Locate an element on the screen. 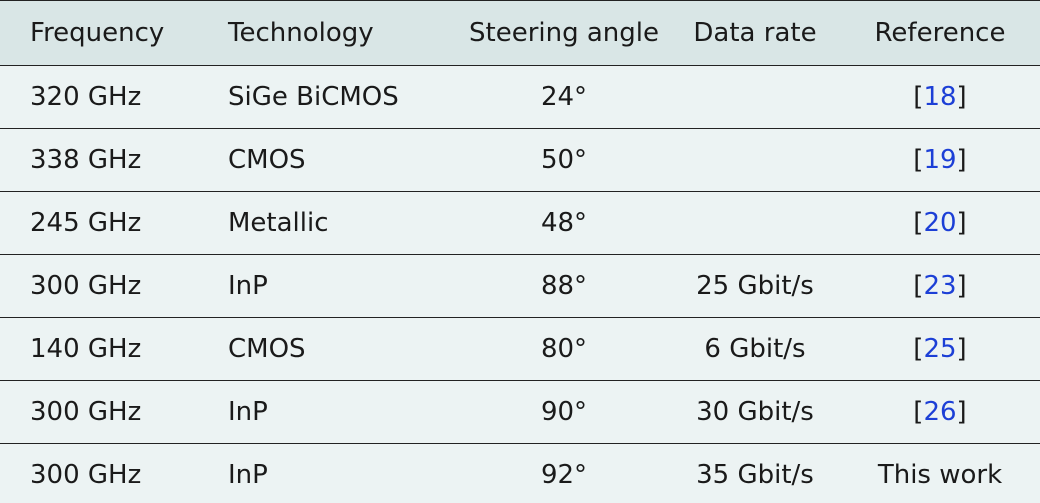 This screenshot has width=1040, height=503. cell-data-rate: 25 Gbit/s is located at coordinates (755, 286).